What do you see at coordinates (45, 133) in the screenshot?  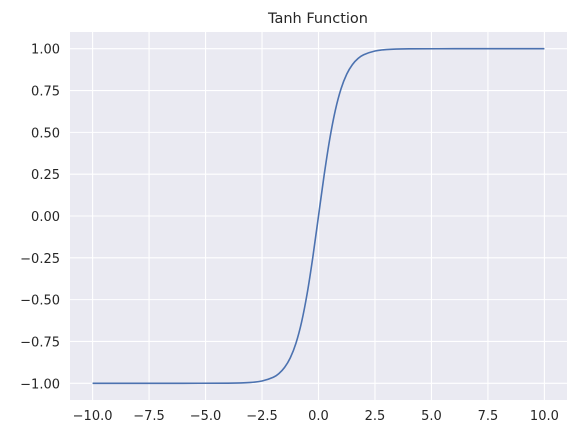 I see `y-tick-label: 0.50` at bounding box center [45, 133].